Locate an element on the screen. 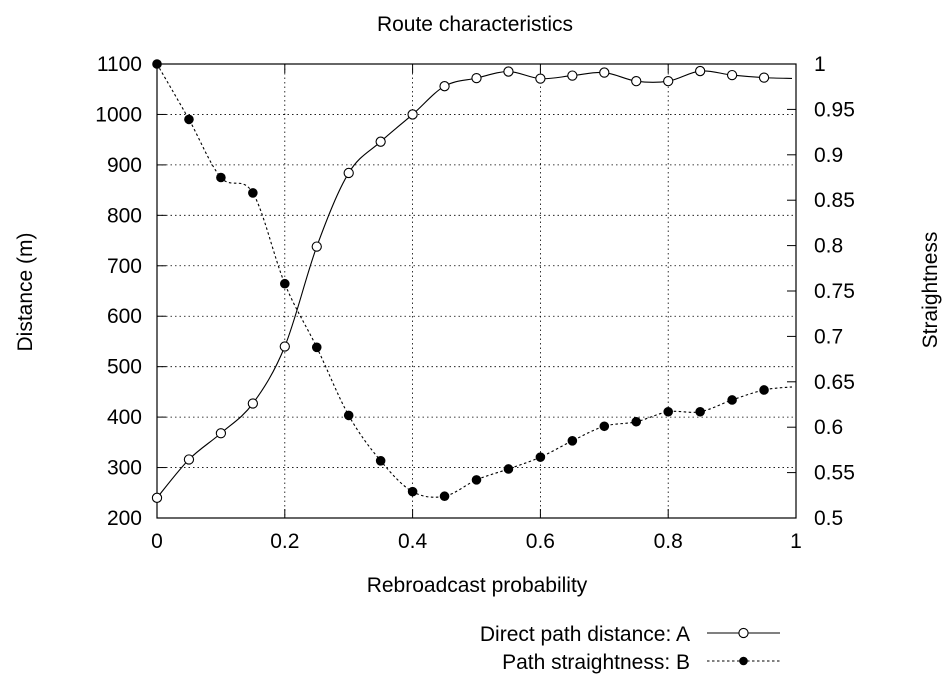 This screenshot has height=689, width=952. y2-tick-label: 0.75 is located at coordinates (834, 291).